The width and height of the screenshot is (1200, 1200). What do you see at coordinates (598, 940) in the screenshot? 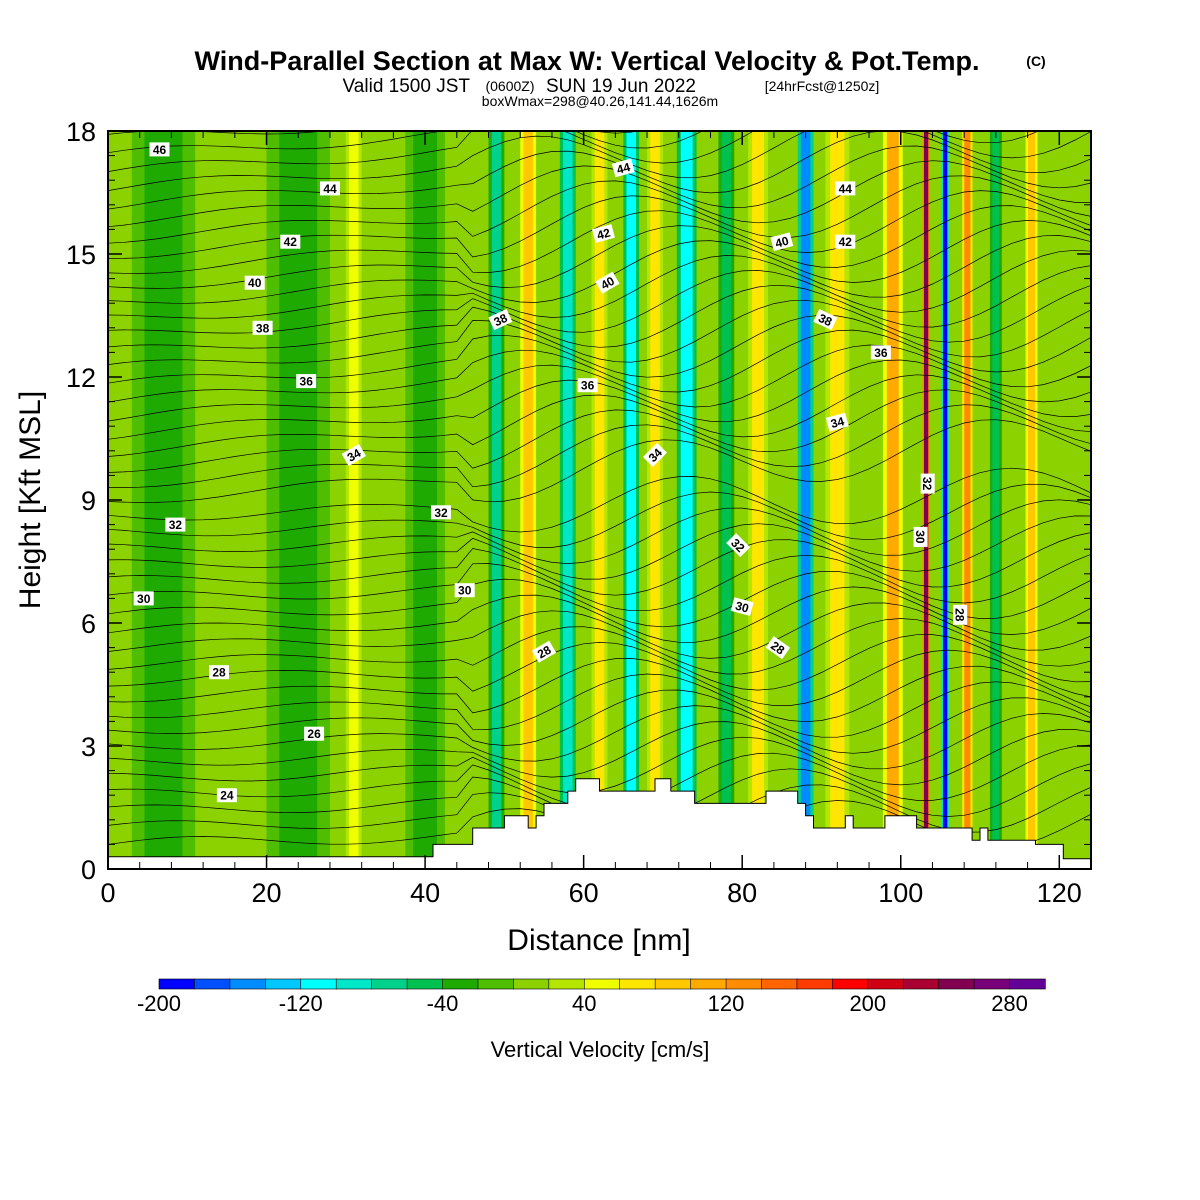
I see `x-axis-label: Distance [nm]` at bounding box center [598, 940].